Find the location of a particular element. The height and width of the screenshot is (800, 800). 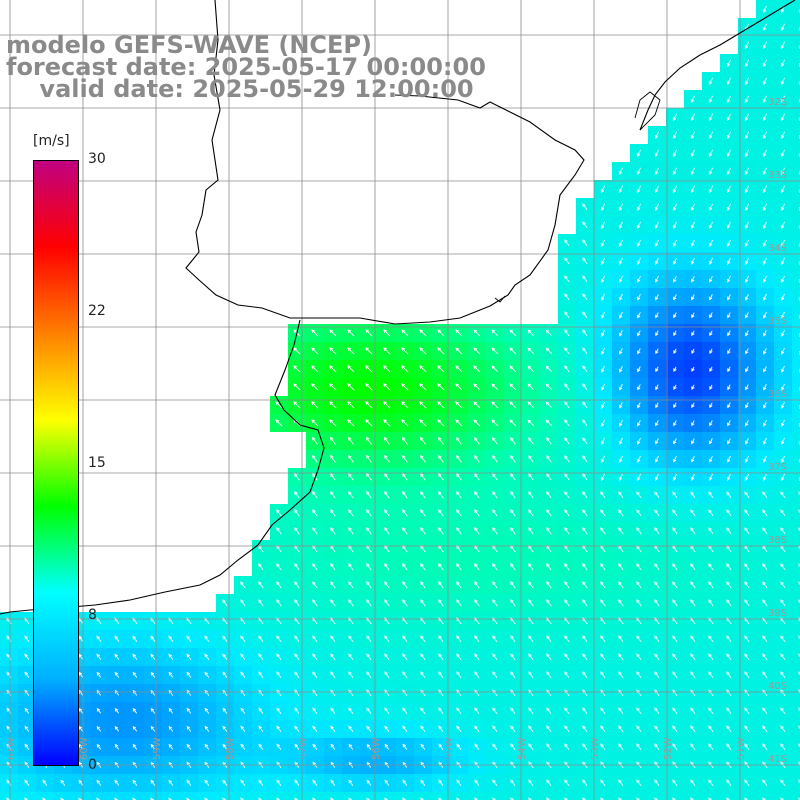

latitude-label: 37S is located at coordinates (777, 467).